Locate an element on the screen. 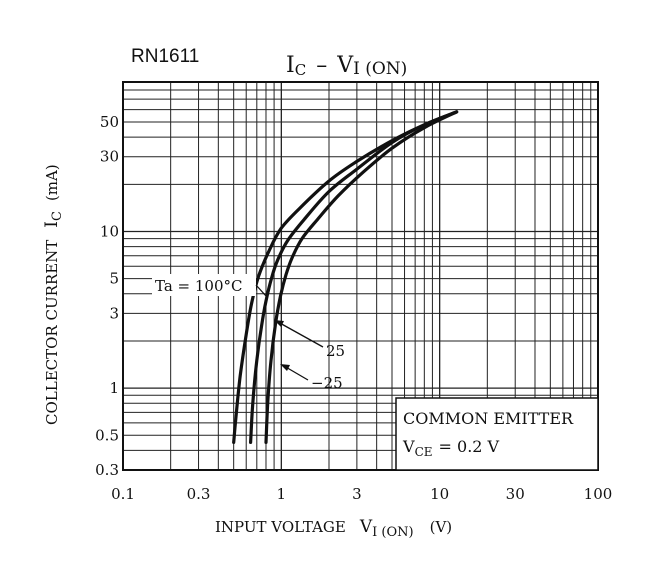  condition-vce-value: = 0.2 V is located at coordinates (469, 446).